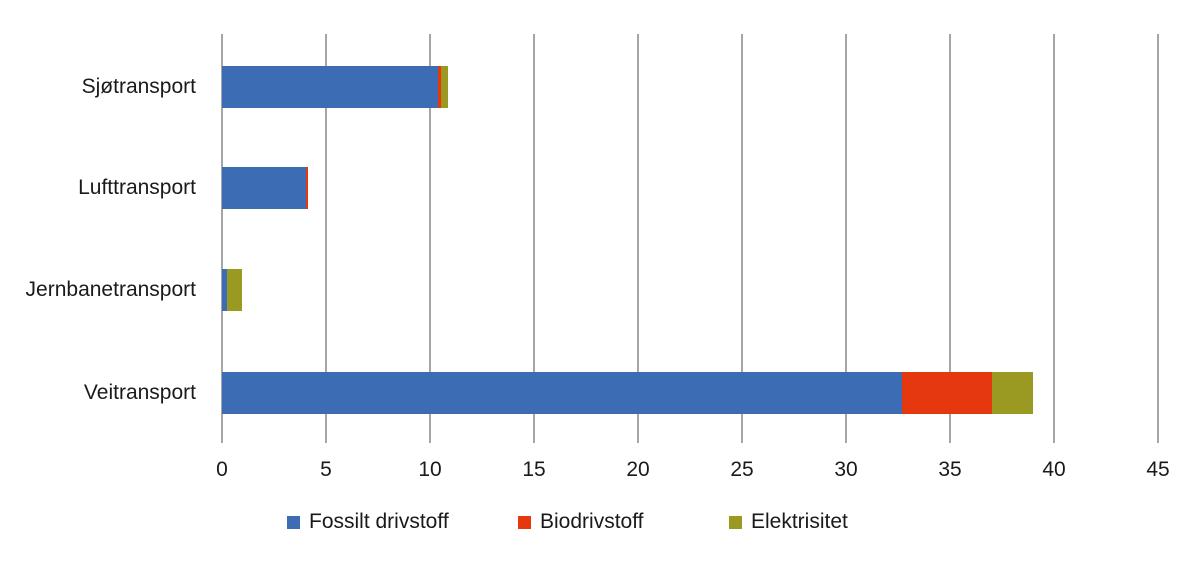 This screenshot has width=1200, height=569. Describe the element at coordinates (534, 469) in the screenshot. I see `x-tick-label: 15` at that location.